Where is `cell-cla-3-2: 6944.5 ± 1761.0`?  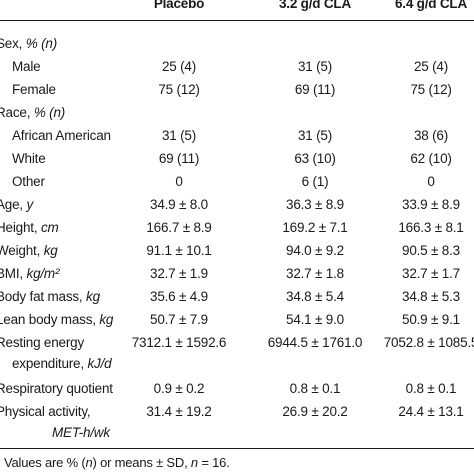
cell-cla-3-2: 6944.5 ± 1761.0 is located at coordinates (315, 342).